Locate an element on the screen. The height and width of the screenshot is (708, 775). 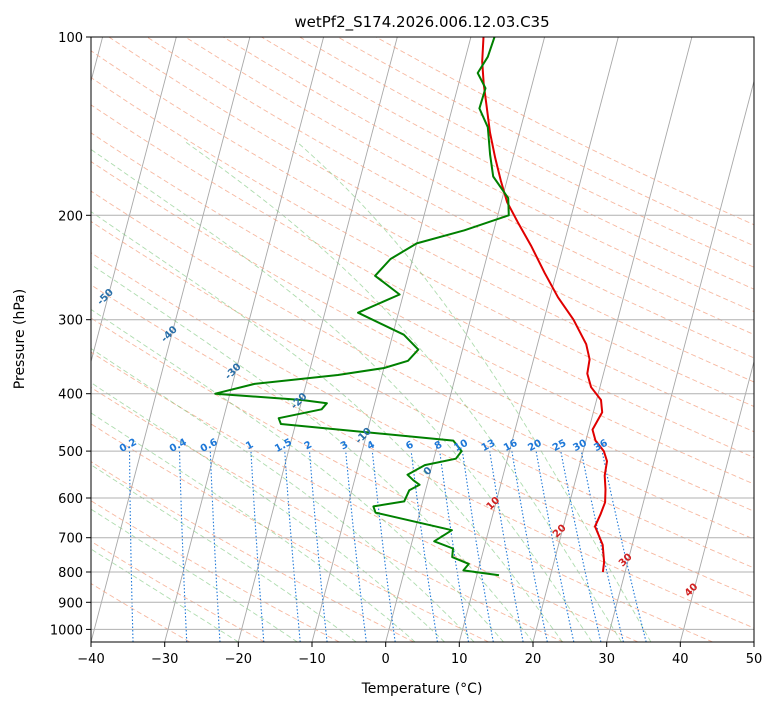
mixing-ratio-label: 0.2 is located at coordinates (128, 446).